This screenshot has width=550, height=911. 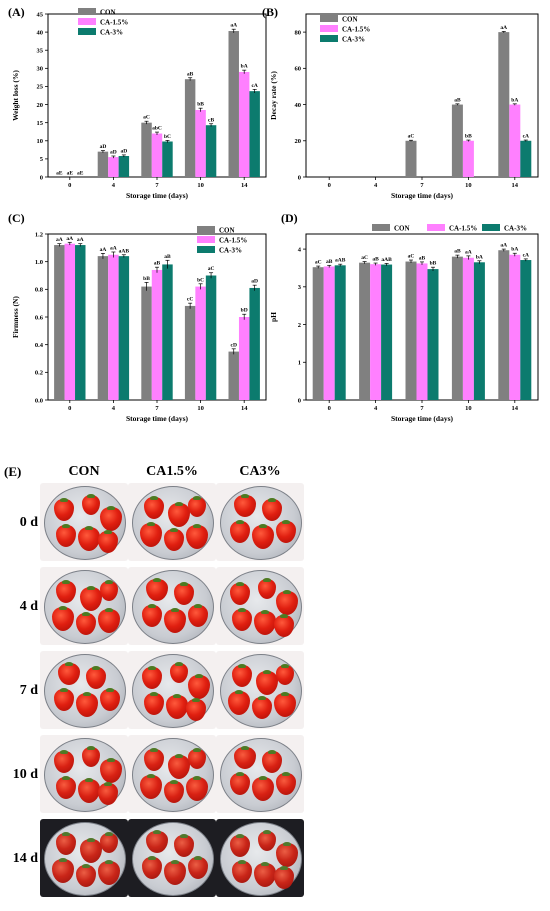 I want to click on x-tick-label: 0, so click(x=329, y=185).